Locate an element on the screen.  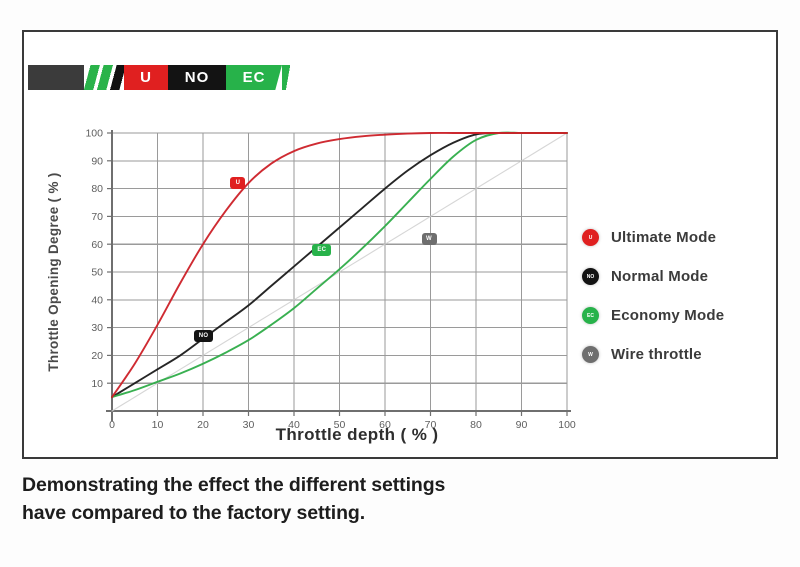
legend-label-ultimate: Ultimate Mode is located at coordinates (664, 237).